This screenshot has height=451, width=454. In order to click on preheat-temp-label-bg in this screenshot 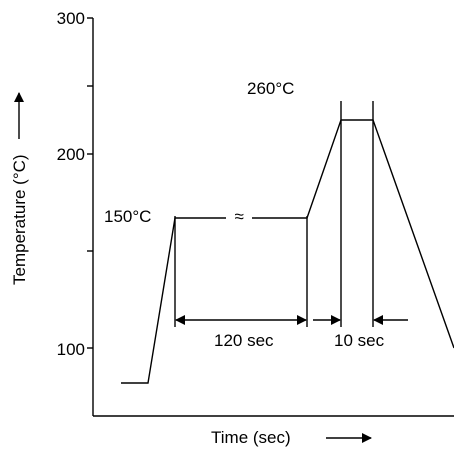, I will do `click(137, 215)`.